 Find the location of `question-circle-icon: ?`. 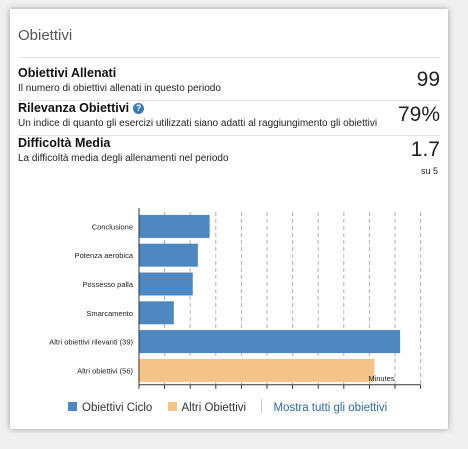

question-circle-icon: ? is located at coordinates (139, 108).